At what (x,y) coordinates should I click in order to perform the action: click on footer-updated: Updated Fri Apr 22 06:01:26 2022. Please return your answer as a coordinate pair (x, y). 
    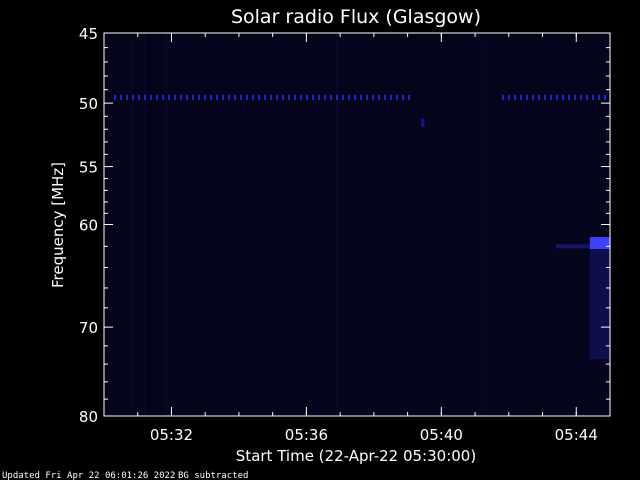
    Looking at the image, I should click on (88, 475).